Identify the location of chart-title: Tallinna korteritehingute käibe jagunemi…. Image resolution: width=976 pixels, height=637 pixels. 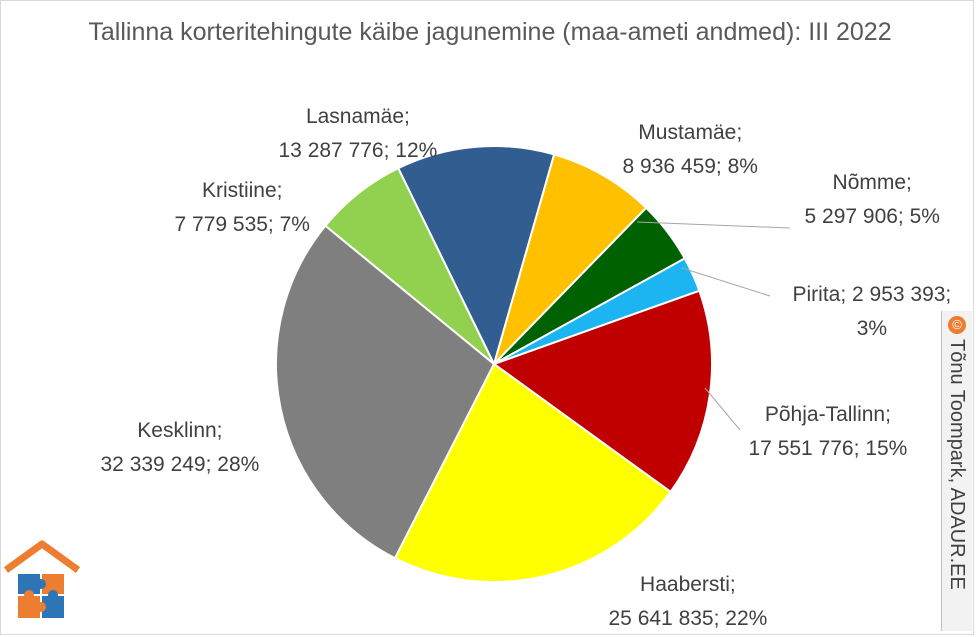
(490, 32).